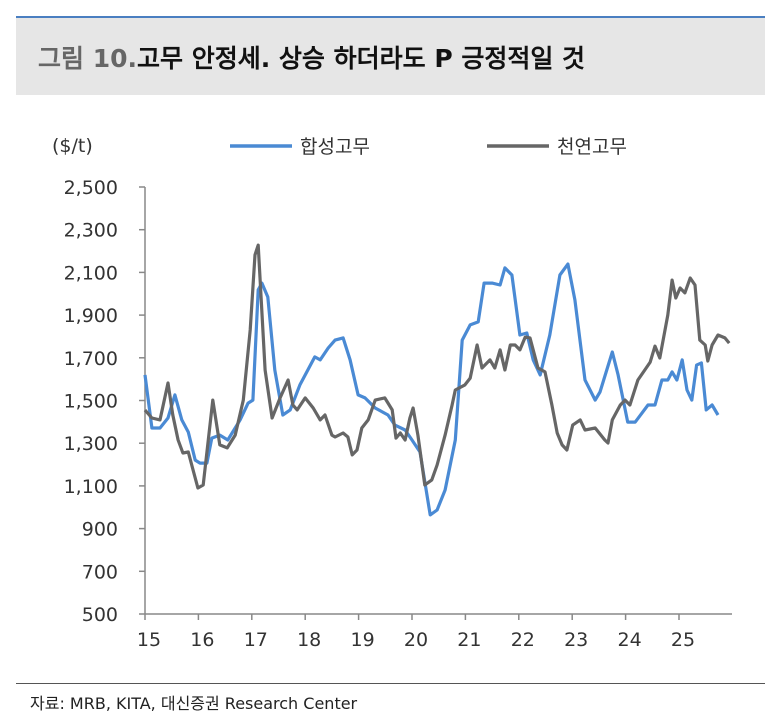  I want to click on source-note: 자료: MRB, KITA, 대신증권 Research Center, so click(194, 703).